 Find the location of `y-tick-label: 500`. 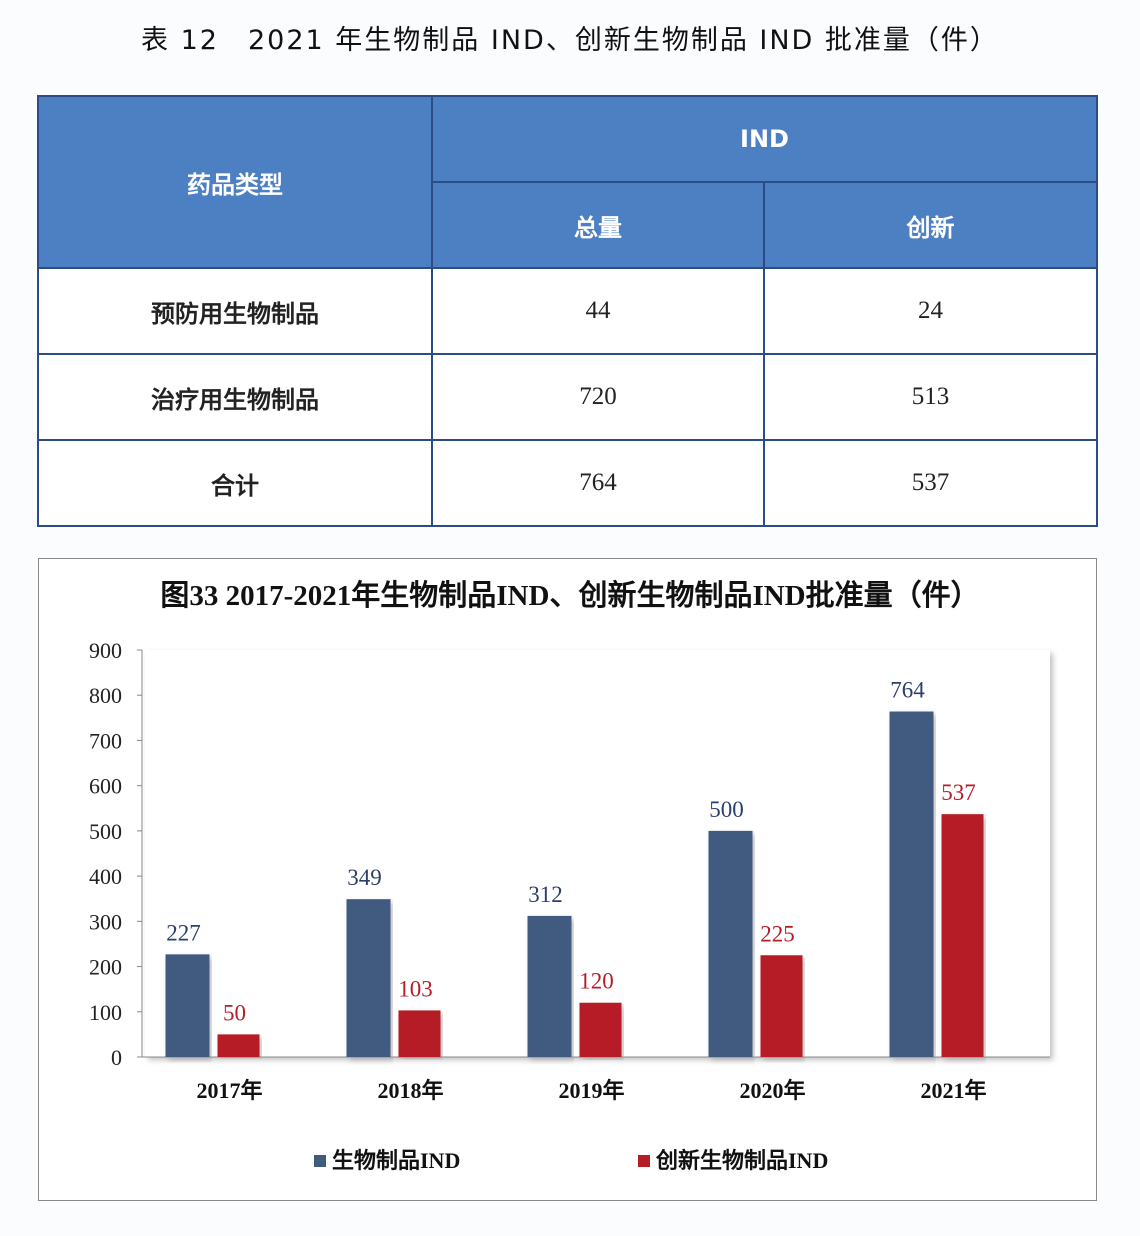

y-tick-label: 500 is located at coordinates (105, 831).